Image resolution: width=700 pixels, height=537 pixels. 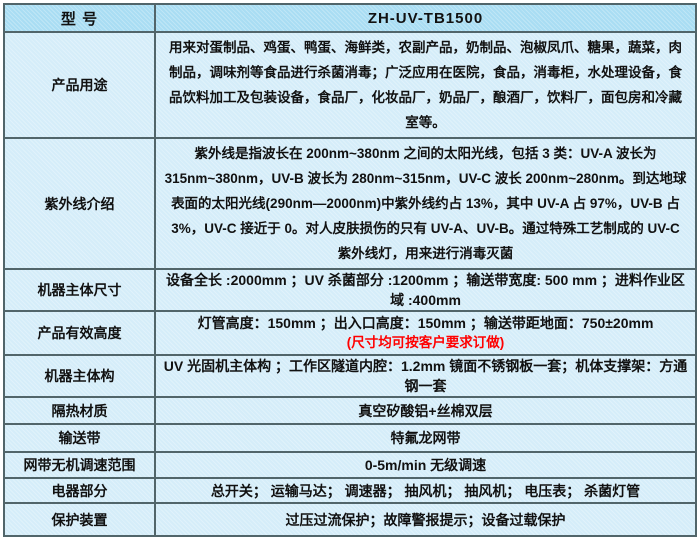 I want to click on table-row-electrical: 电器部分 总开关； 运输马达； 调速器； 抽风机； 抽风机； 电压表； 杀菌灯管, so click(x=350, y=490).